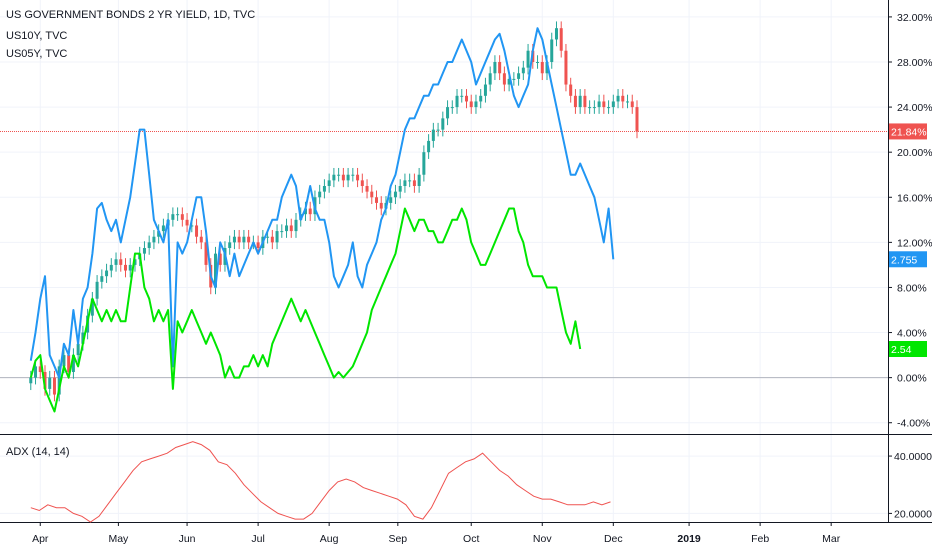 This screenshot has width=932, height=555. Describe the element at coordinates (912, 288) in the screenshot. I see `y-tick-label: 8.00%` at that location.